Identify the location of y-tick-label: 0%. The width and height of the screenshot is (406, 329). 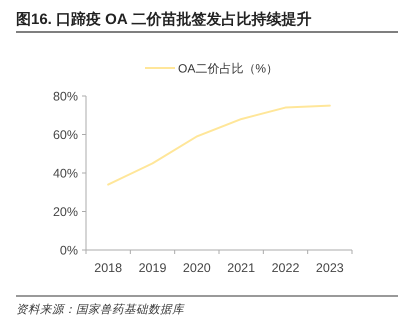
(69, 251).